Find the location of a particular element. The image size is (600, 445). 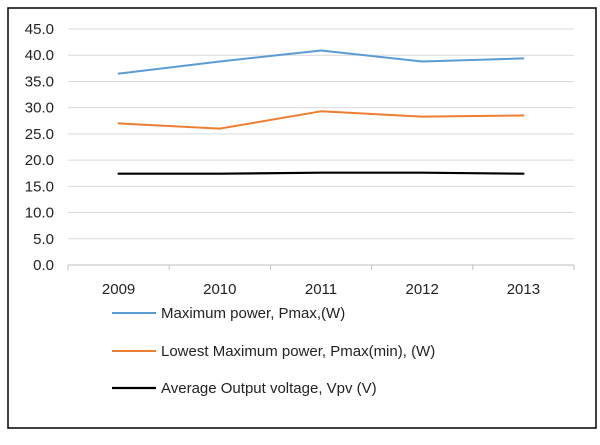

y-tick-label: 45.0 is located at coordinates (39, 29).